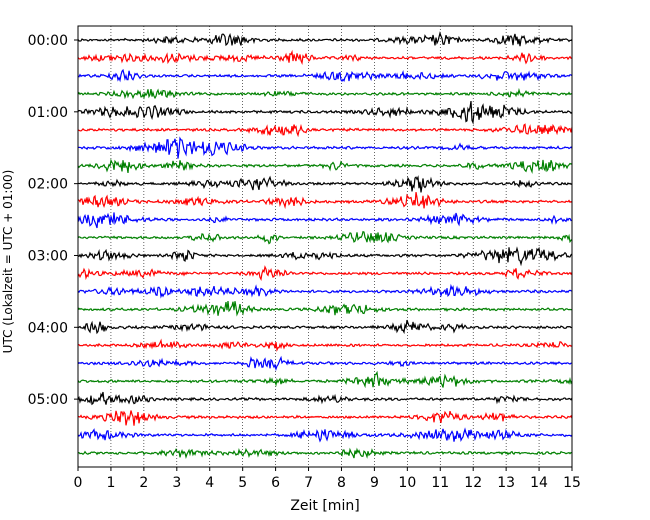  I want to click on y-tick-label: 02:00, so click(48, 185).